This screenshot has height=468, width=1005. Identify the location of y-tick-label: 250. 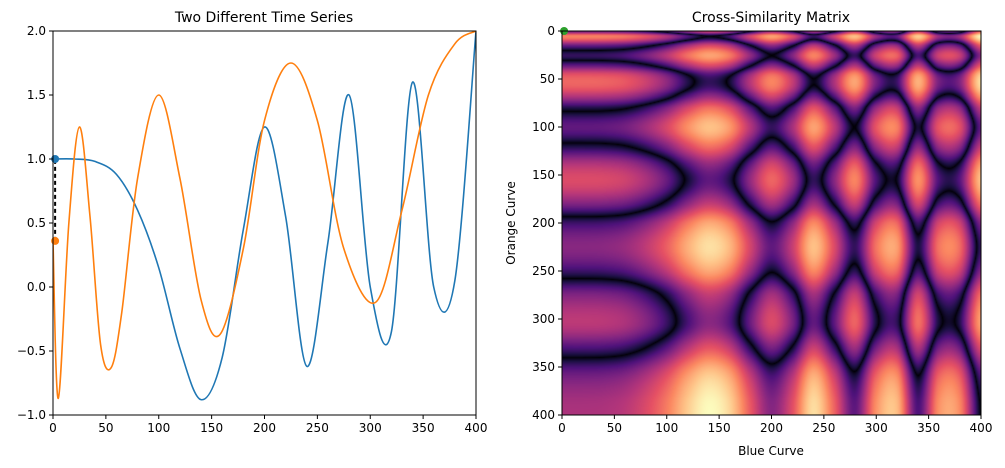
(543, 271).